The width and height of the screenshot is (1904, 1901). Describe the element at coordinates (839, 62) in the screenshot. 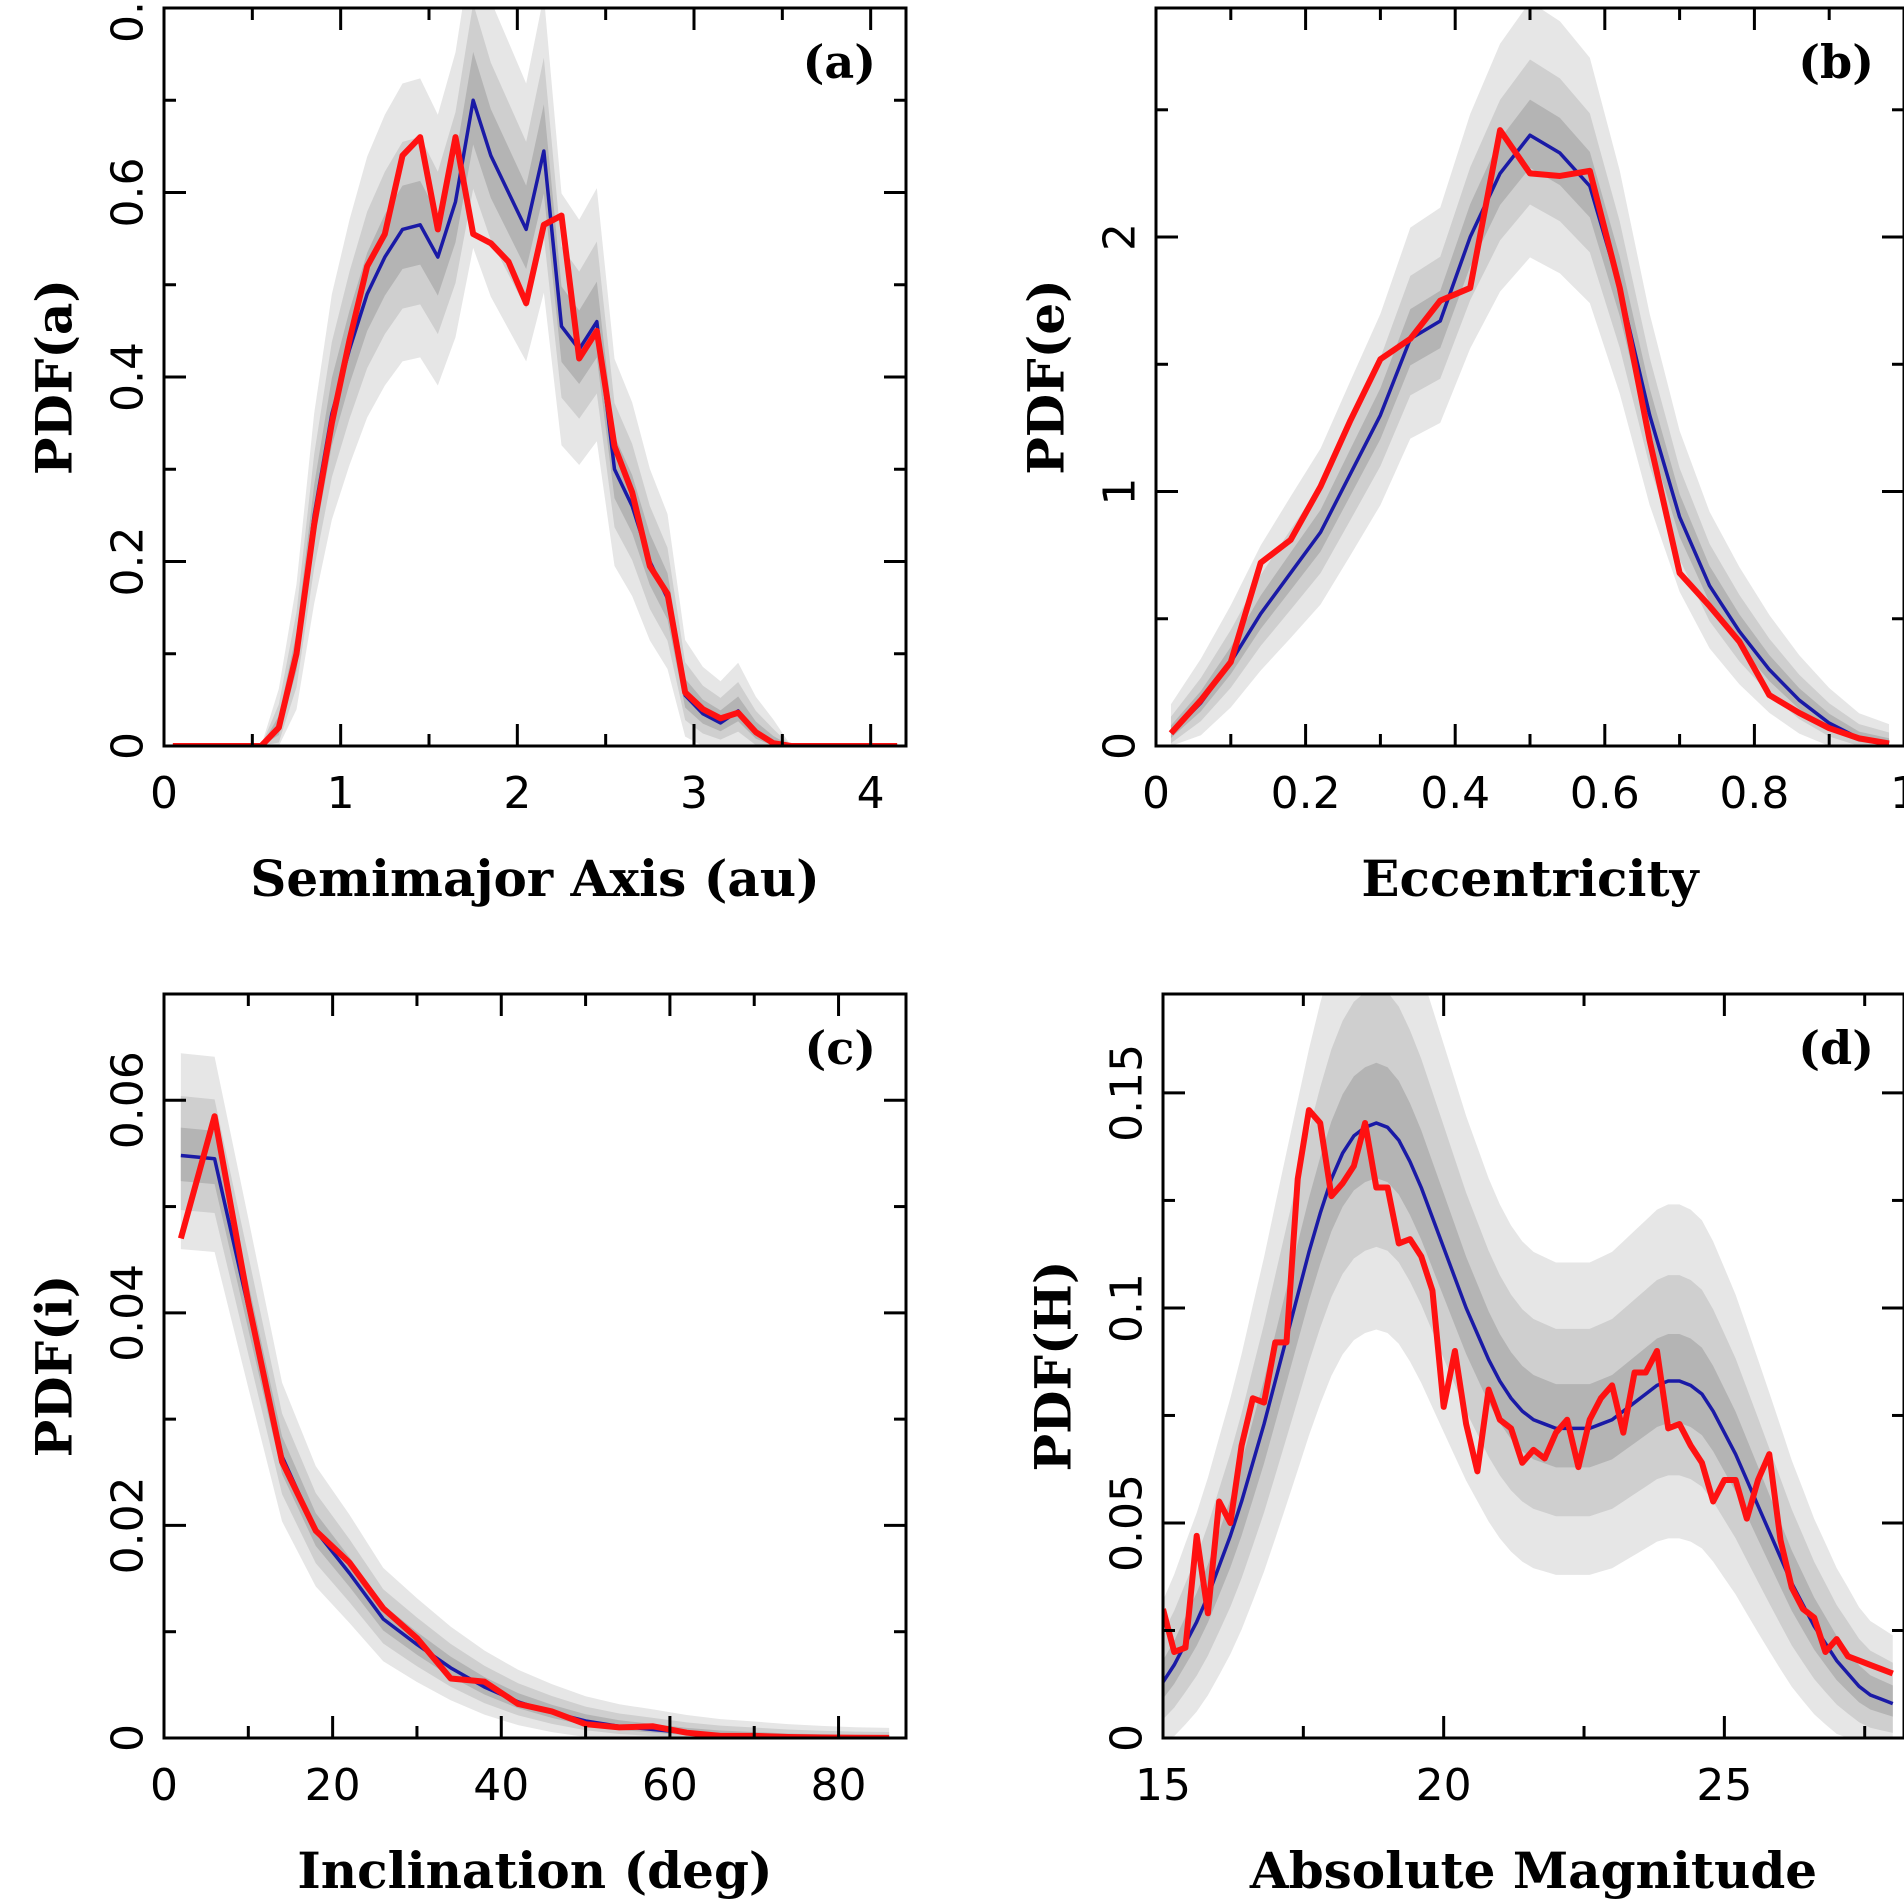

I see `panel-label: (a)` at that location.